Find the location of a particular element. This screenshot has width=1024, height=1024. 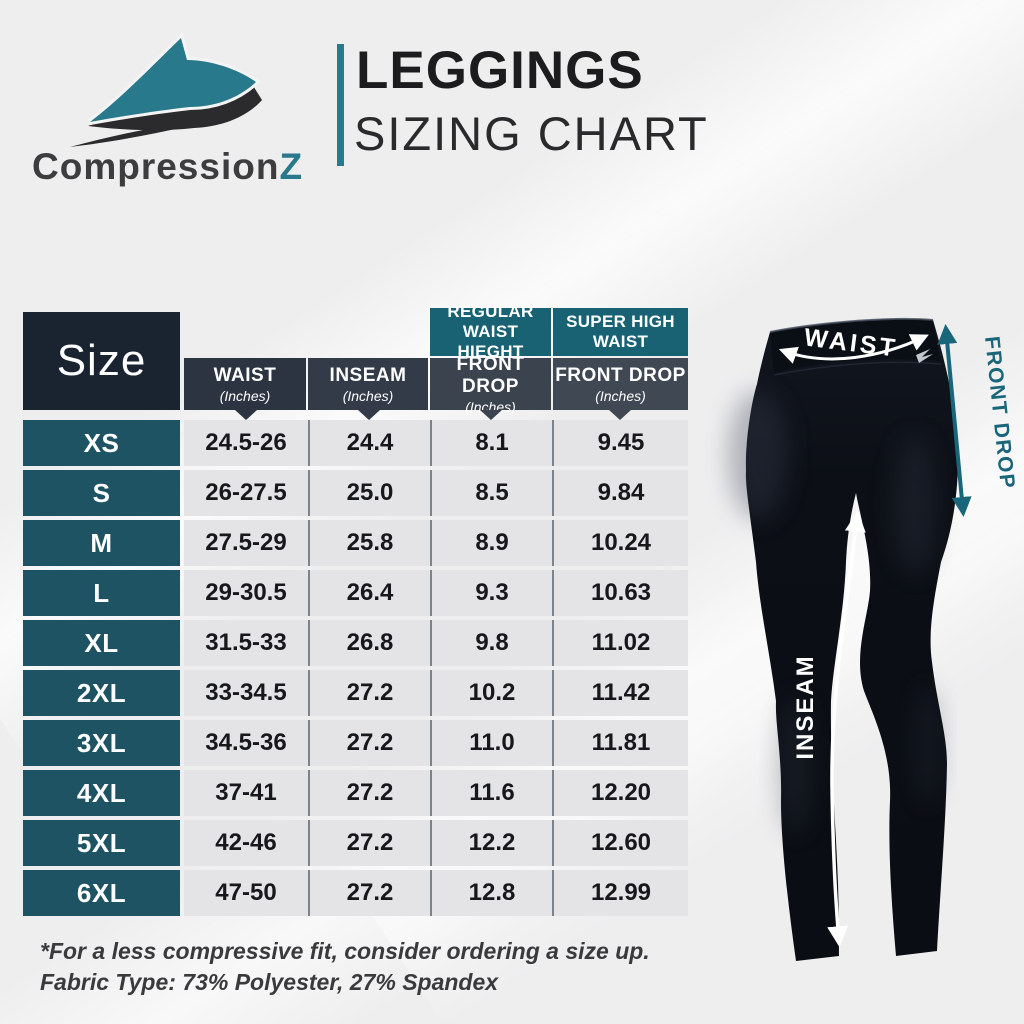

value-cell: 12.8 is located at coordinates (491, 893).